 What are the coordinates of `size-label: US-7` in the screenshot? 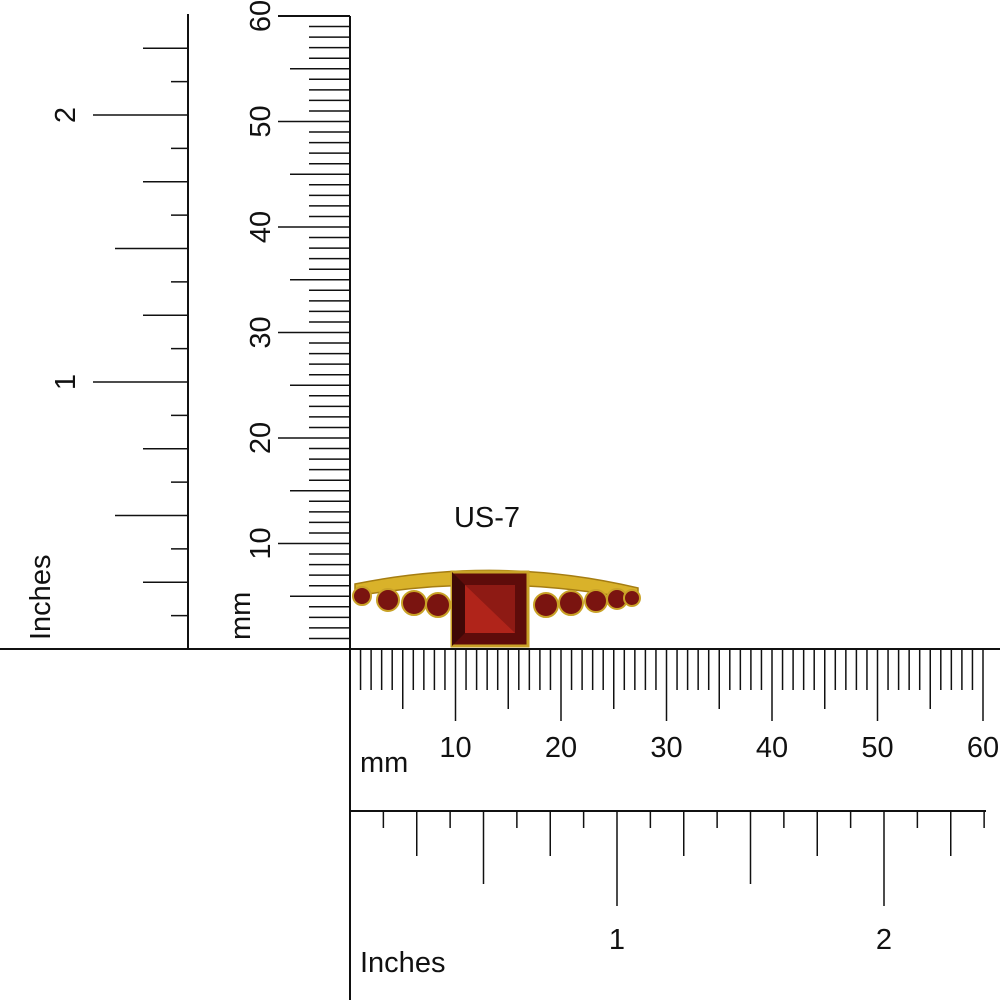 It's located at (487, 518).